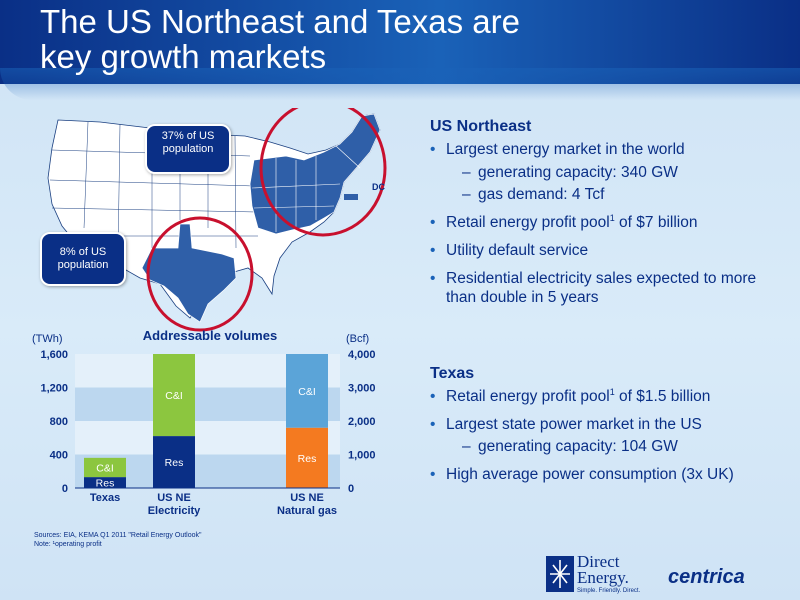 This screenshot has height=600, width=800. Describe the element at coordinates (351, 197) in the screenshot. I see `dc-marker` at that location.